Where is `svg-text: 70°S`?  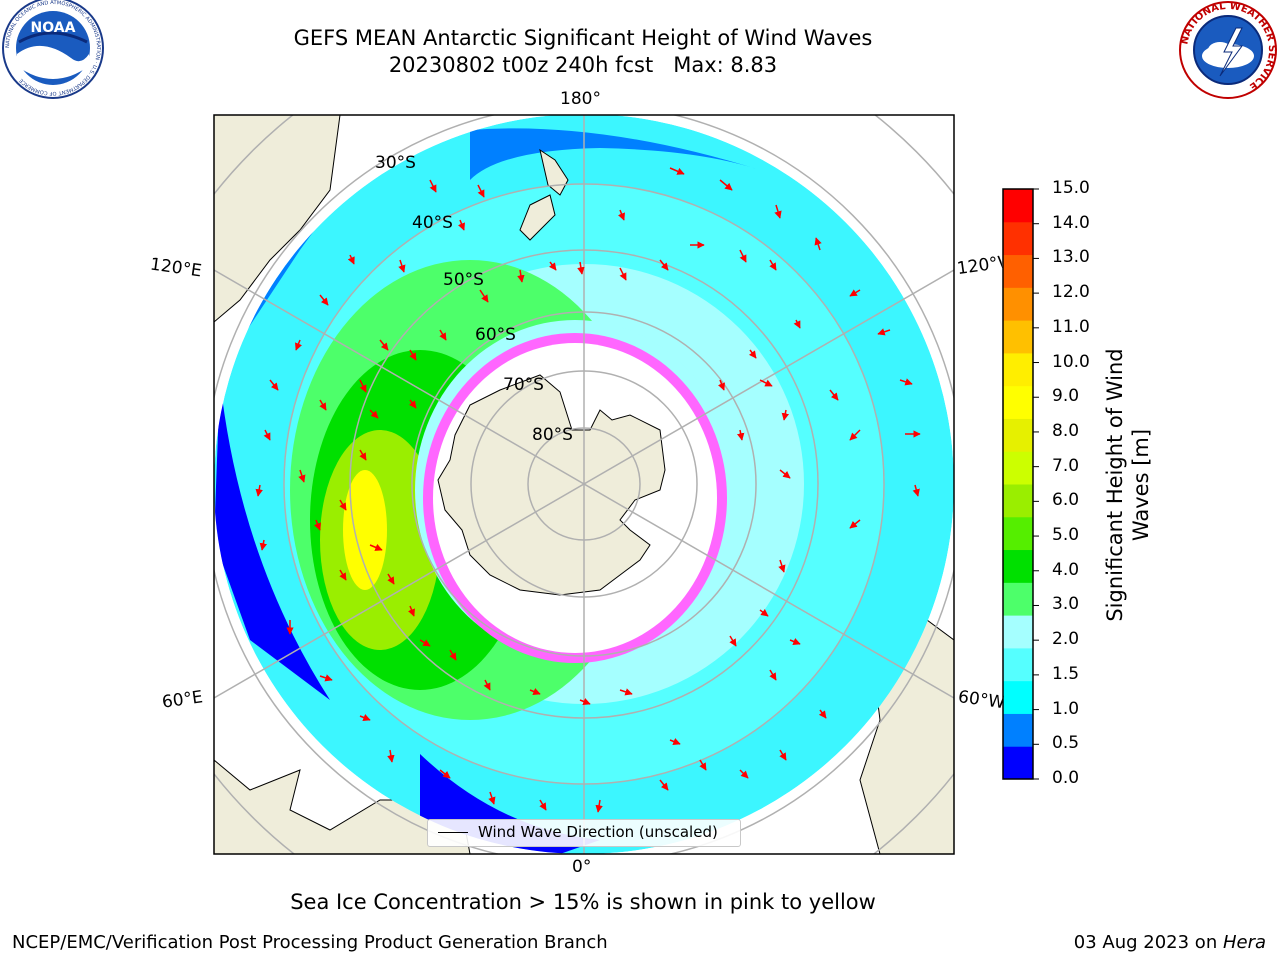 svg-text: 70°S is located at coordinates (523, 385).